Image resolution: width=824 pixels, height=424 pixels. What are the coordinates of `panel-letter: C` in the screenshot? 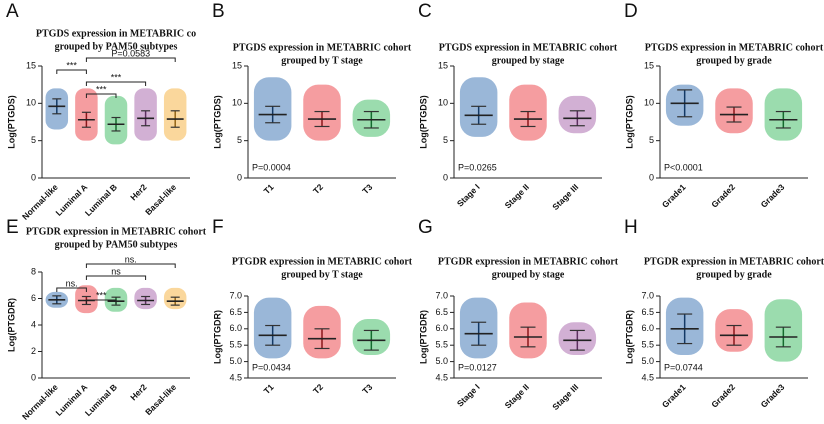 It's located at (425, 11).